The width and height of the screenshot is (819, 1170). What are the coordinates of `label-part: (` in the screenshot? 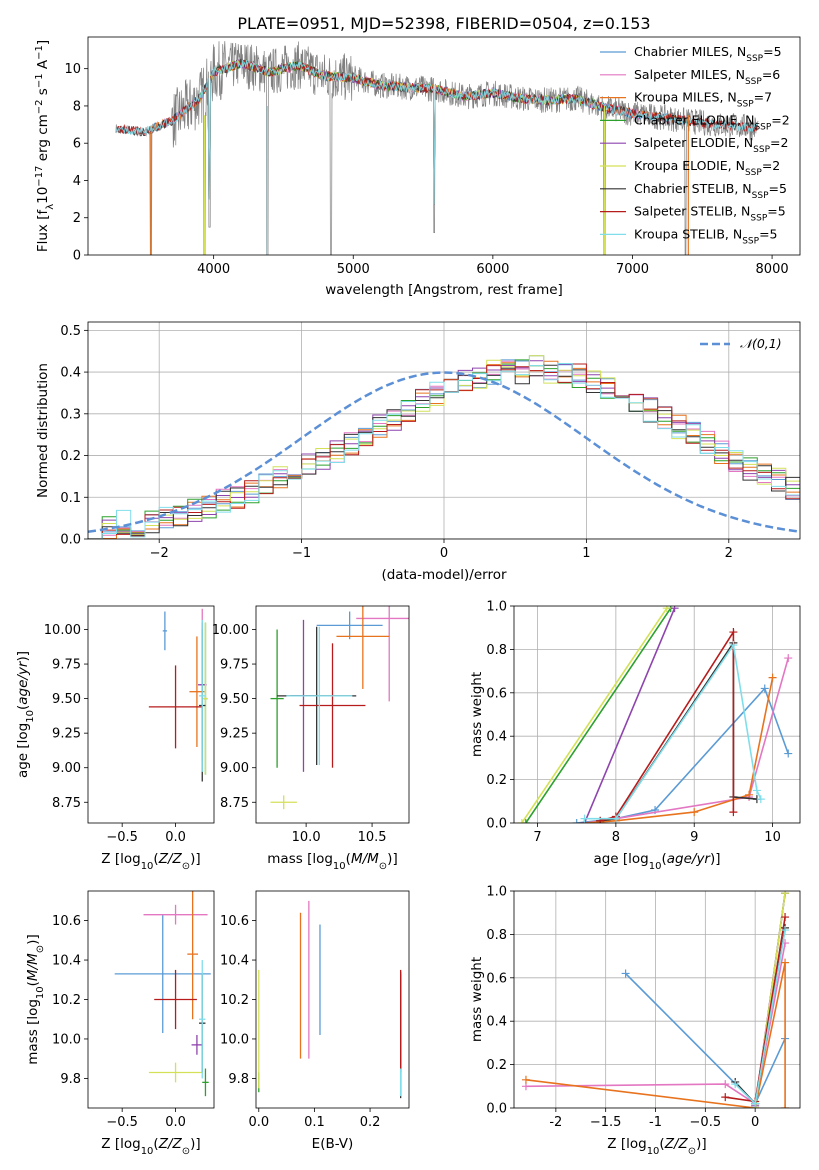 It's located at (348, 859).